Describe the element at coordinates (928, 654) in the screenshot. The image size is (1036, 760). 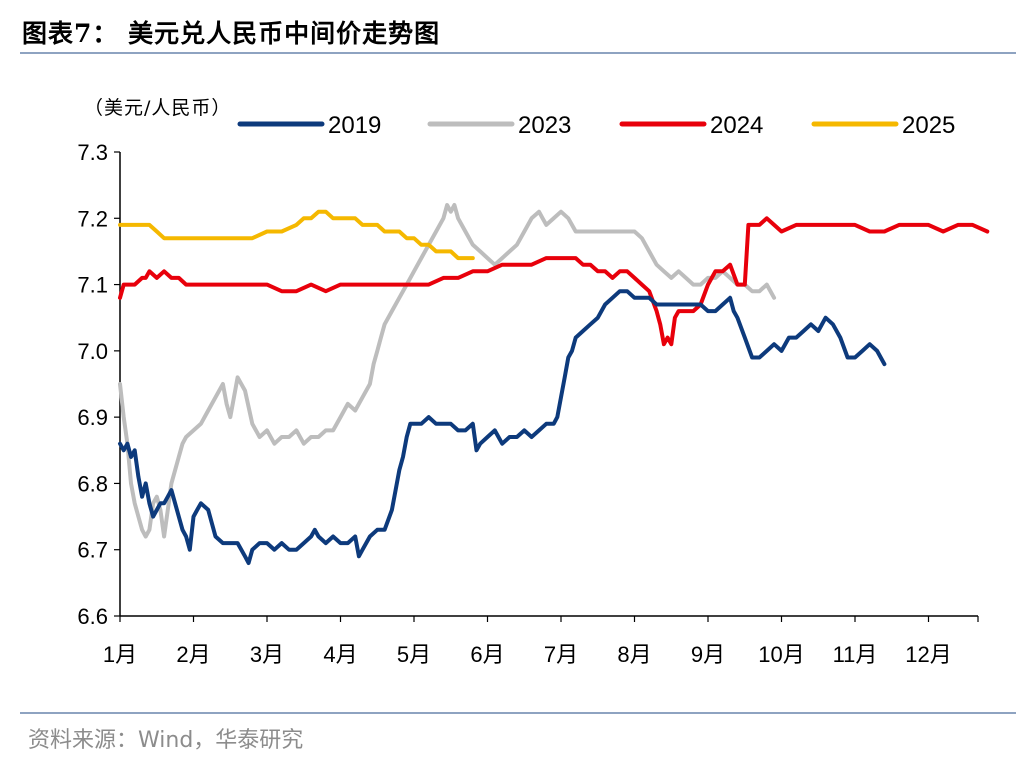
I see `x-tick-label: 12月` at that location.